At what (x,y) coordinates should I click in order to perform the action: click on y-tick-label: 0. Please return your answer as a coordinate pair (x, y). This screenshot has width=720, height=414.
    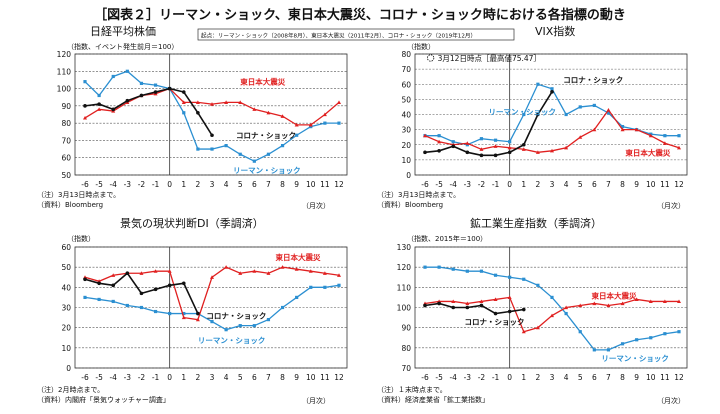
    Looking at the image, I should click on (68, 368).